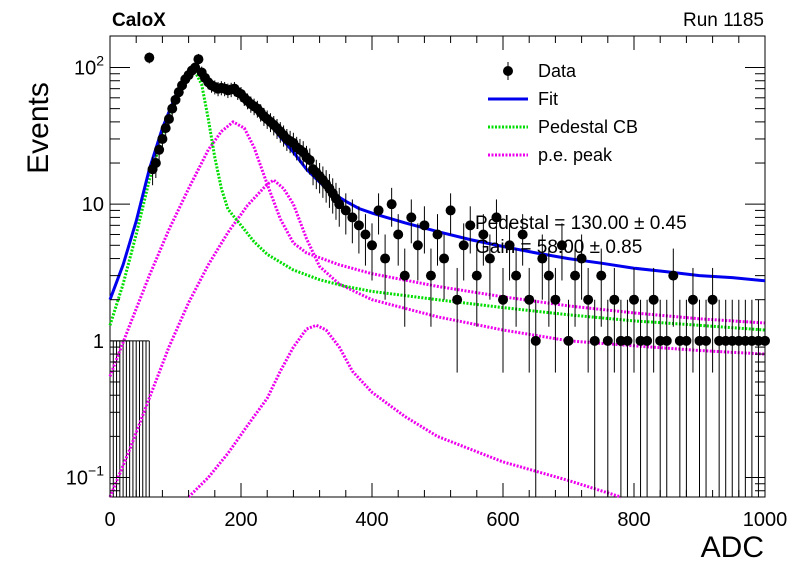  I want to click on x-tick-label: 600, so click(502, 520).